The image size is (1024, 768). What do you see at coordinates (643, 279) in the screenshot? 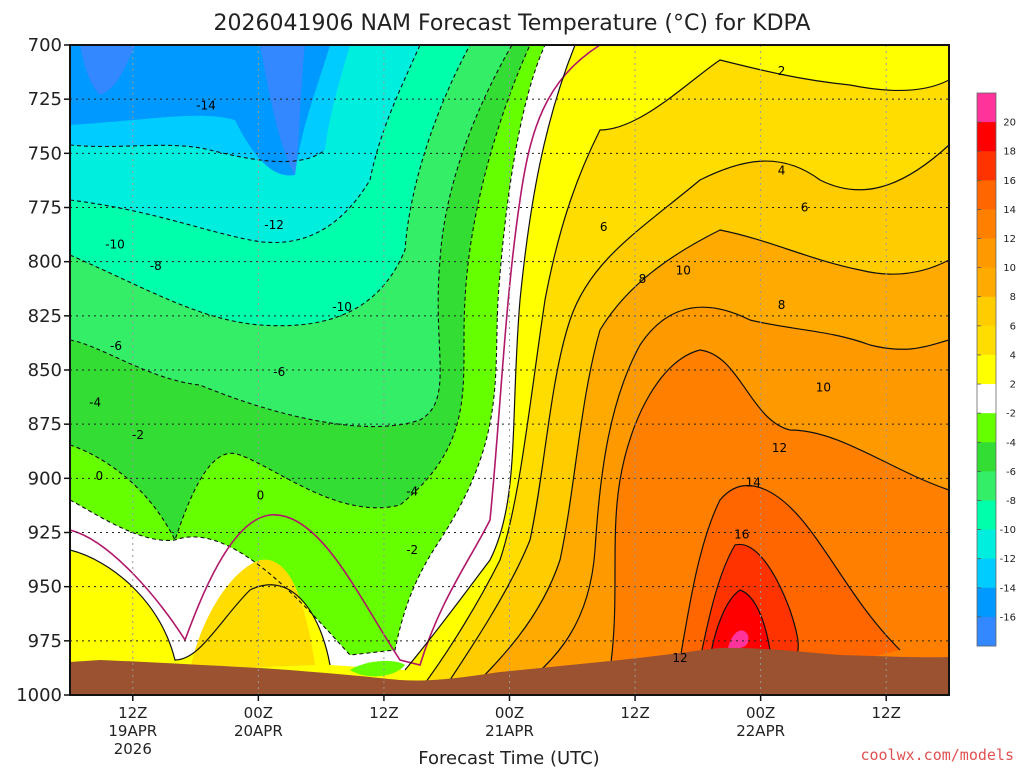
I see `contour-label-17: 8` at bounding box center [643, 279].